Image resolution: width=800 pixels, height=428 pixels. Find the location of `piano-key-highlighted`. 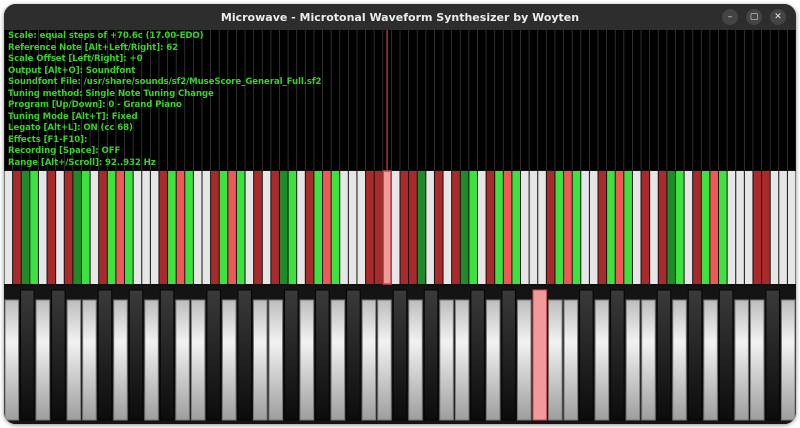

piano-key-highlighted is located at coordinates (540, 355).